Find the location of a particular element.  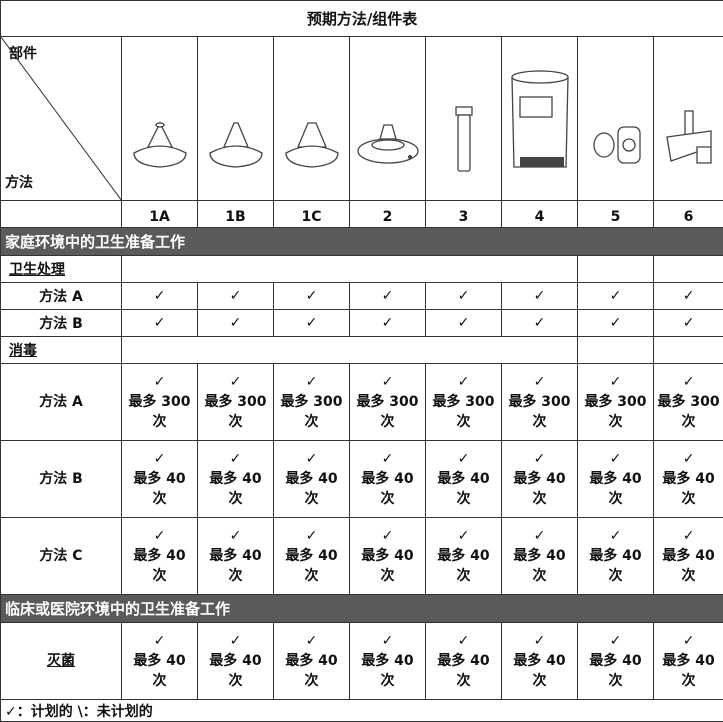

row-label: 方法 B is located at coordinates (61, 479).